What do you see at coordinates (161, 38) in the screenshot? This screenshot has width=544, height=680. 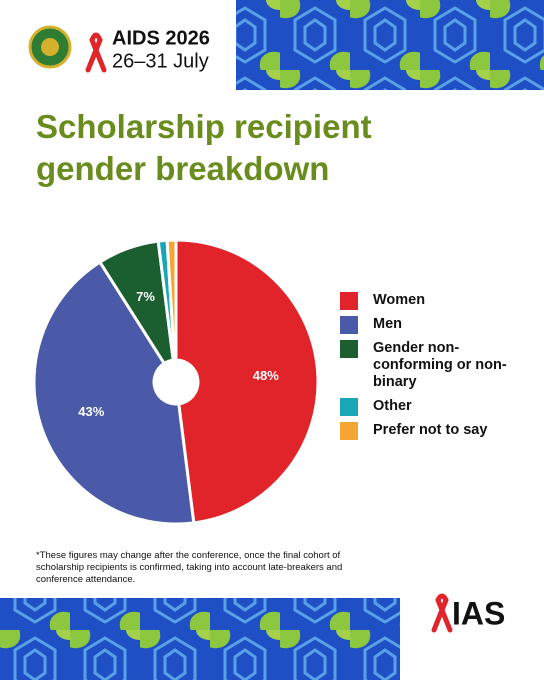 I see `event-name: AIDS 2026` at bounding box center [161, 38].